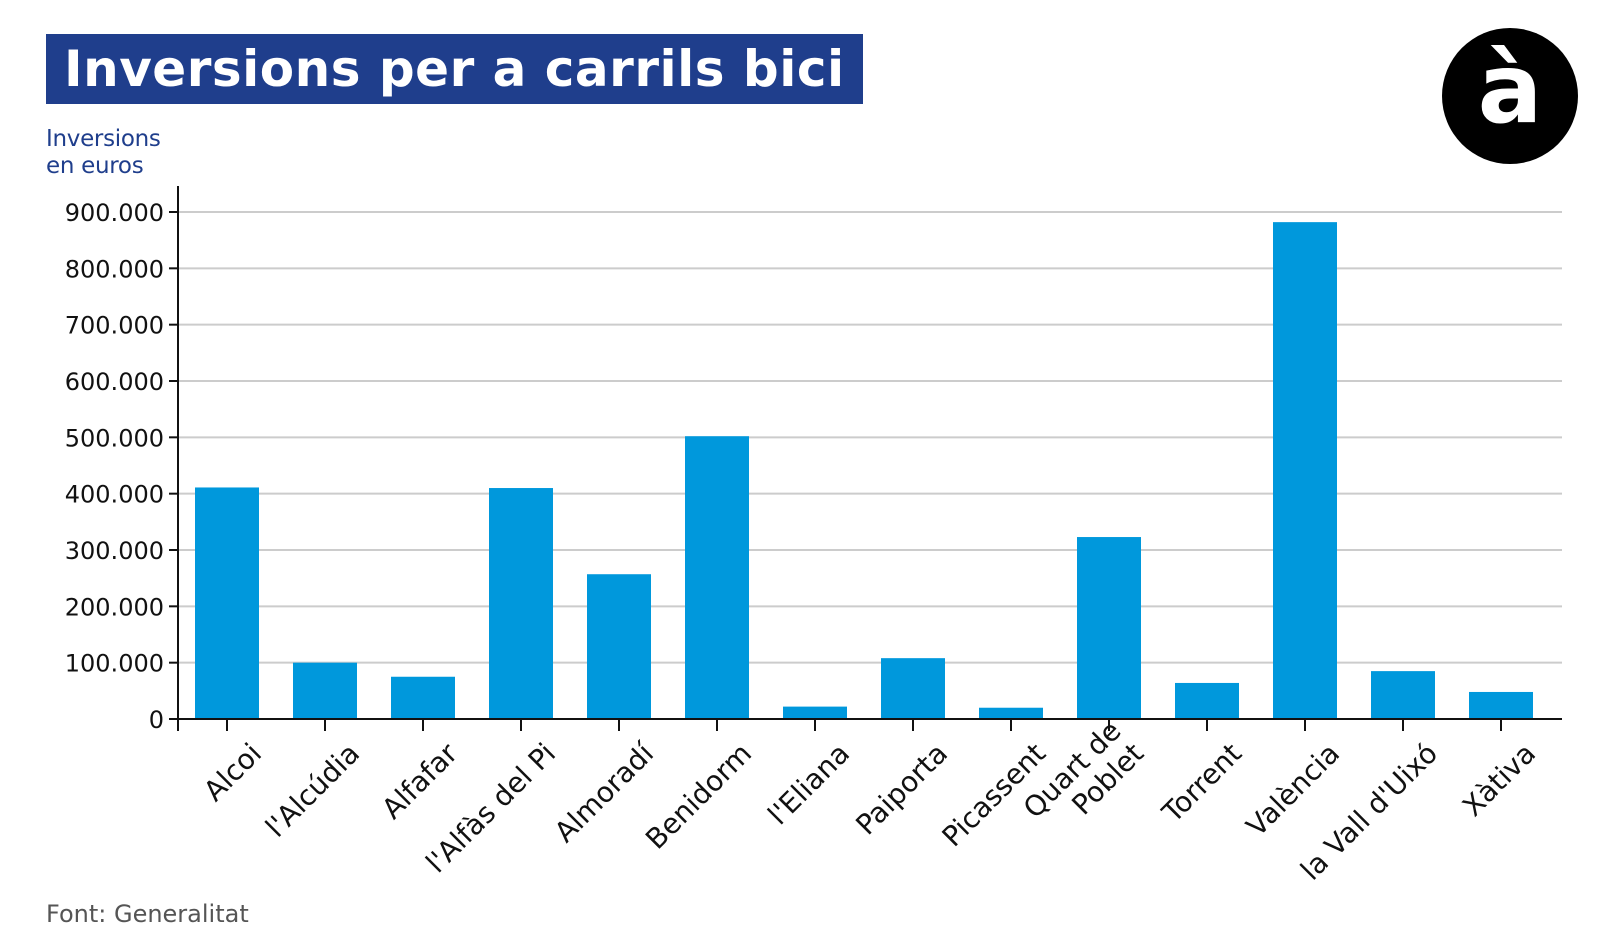 This screenshot has height=941, width=1600. I want to click on y-tick-label: 100.000, so click(114, 664).